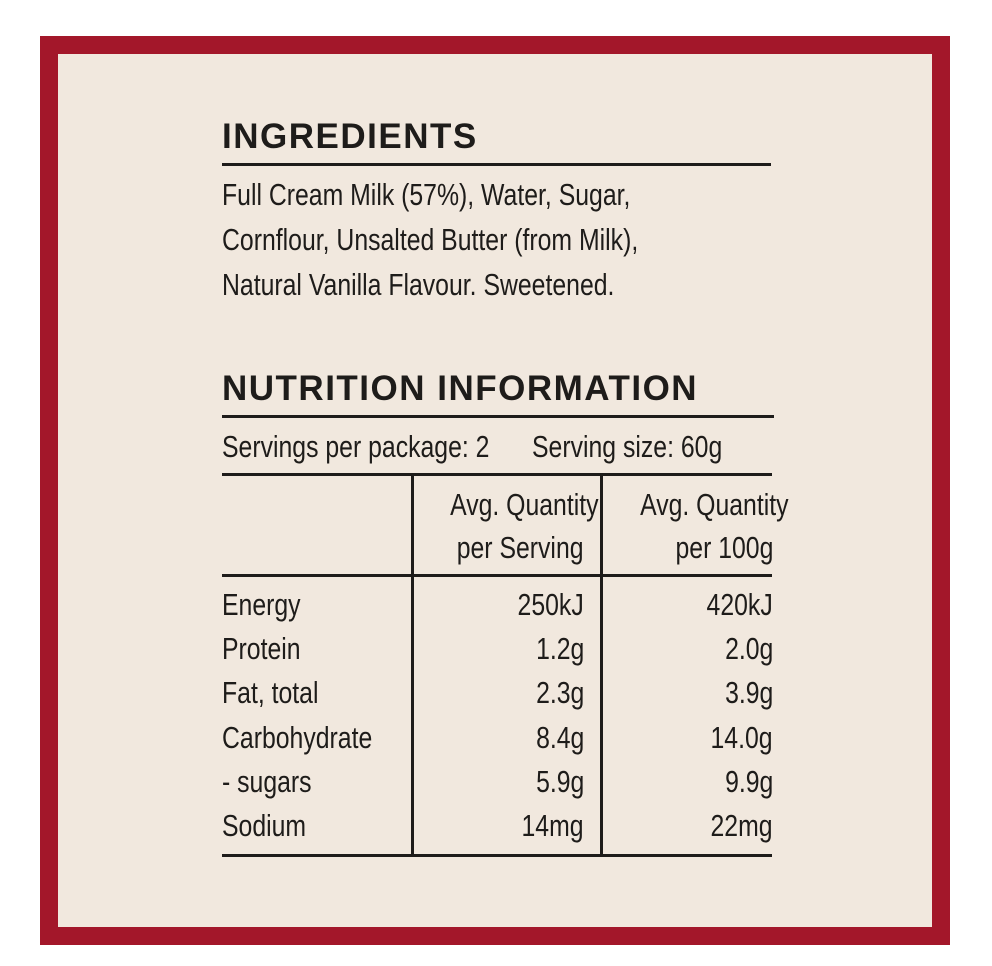 This screenshot has width=992, height=966. What do you see at coordinates (559, 737) in the screenshot?
I see `row-per-serving: 8.4g` at bounding box center [559, 737].